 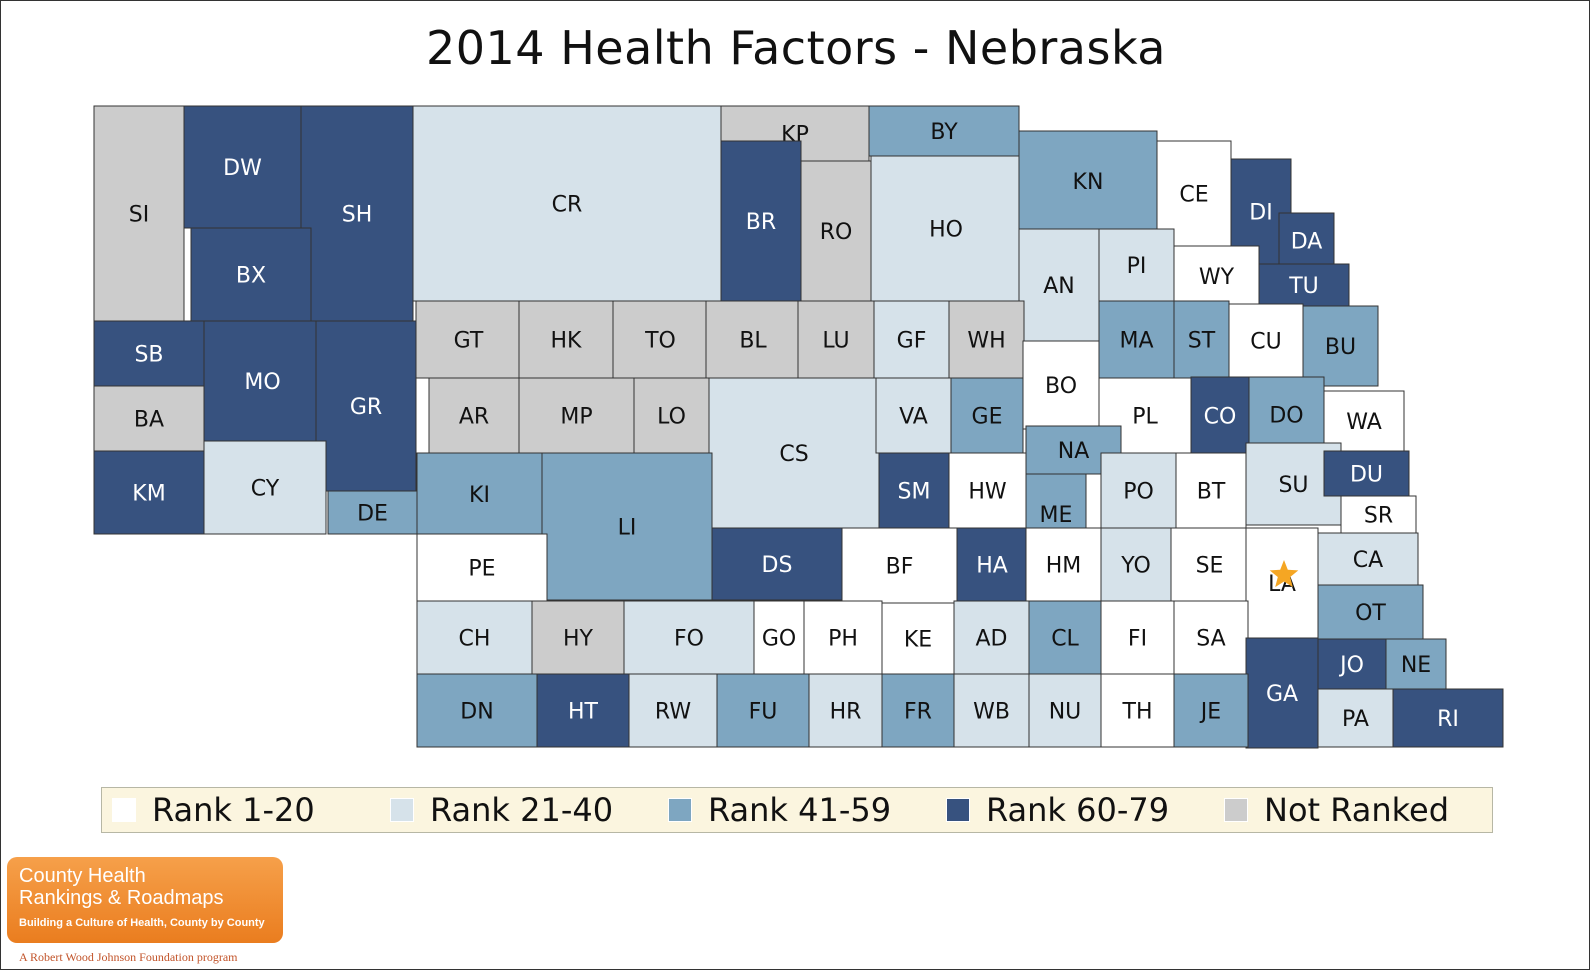 I want to click on county-ki: KI, so click(x=479, y=494).